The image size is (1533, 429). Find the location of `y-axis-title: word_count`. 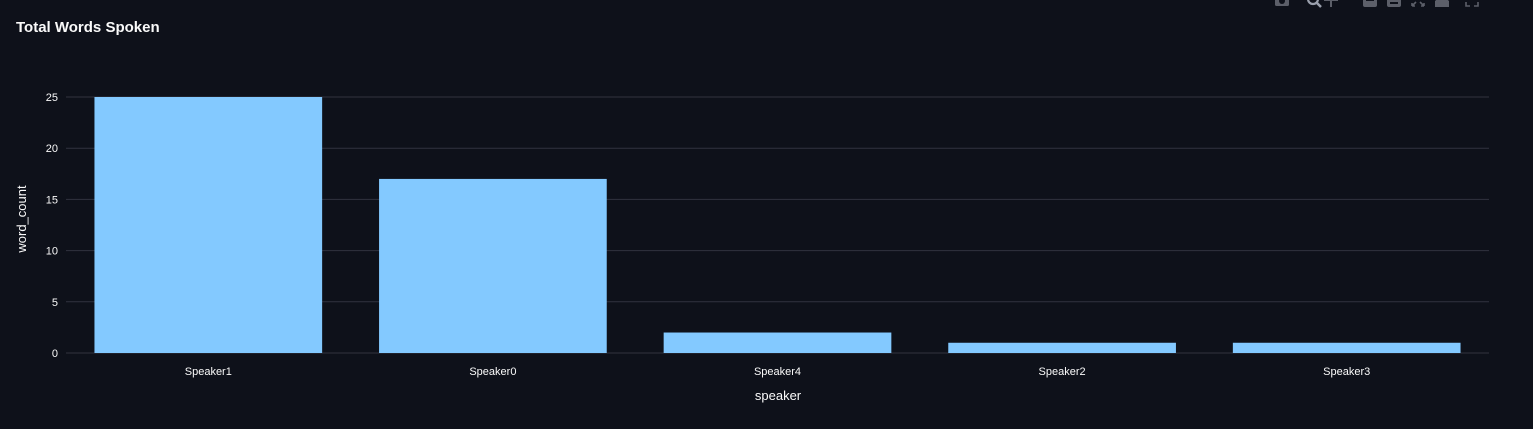

y-axis-title: word_count is located at coordinates (21, 219).